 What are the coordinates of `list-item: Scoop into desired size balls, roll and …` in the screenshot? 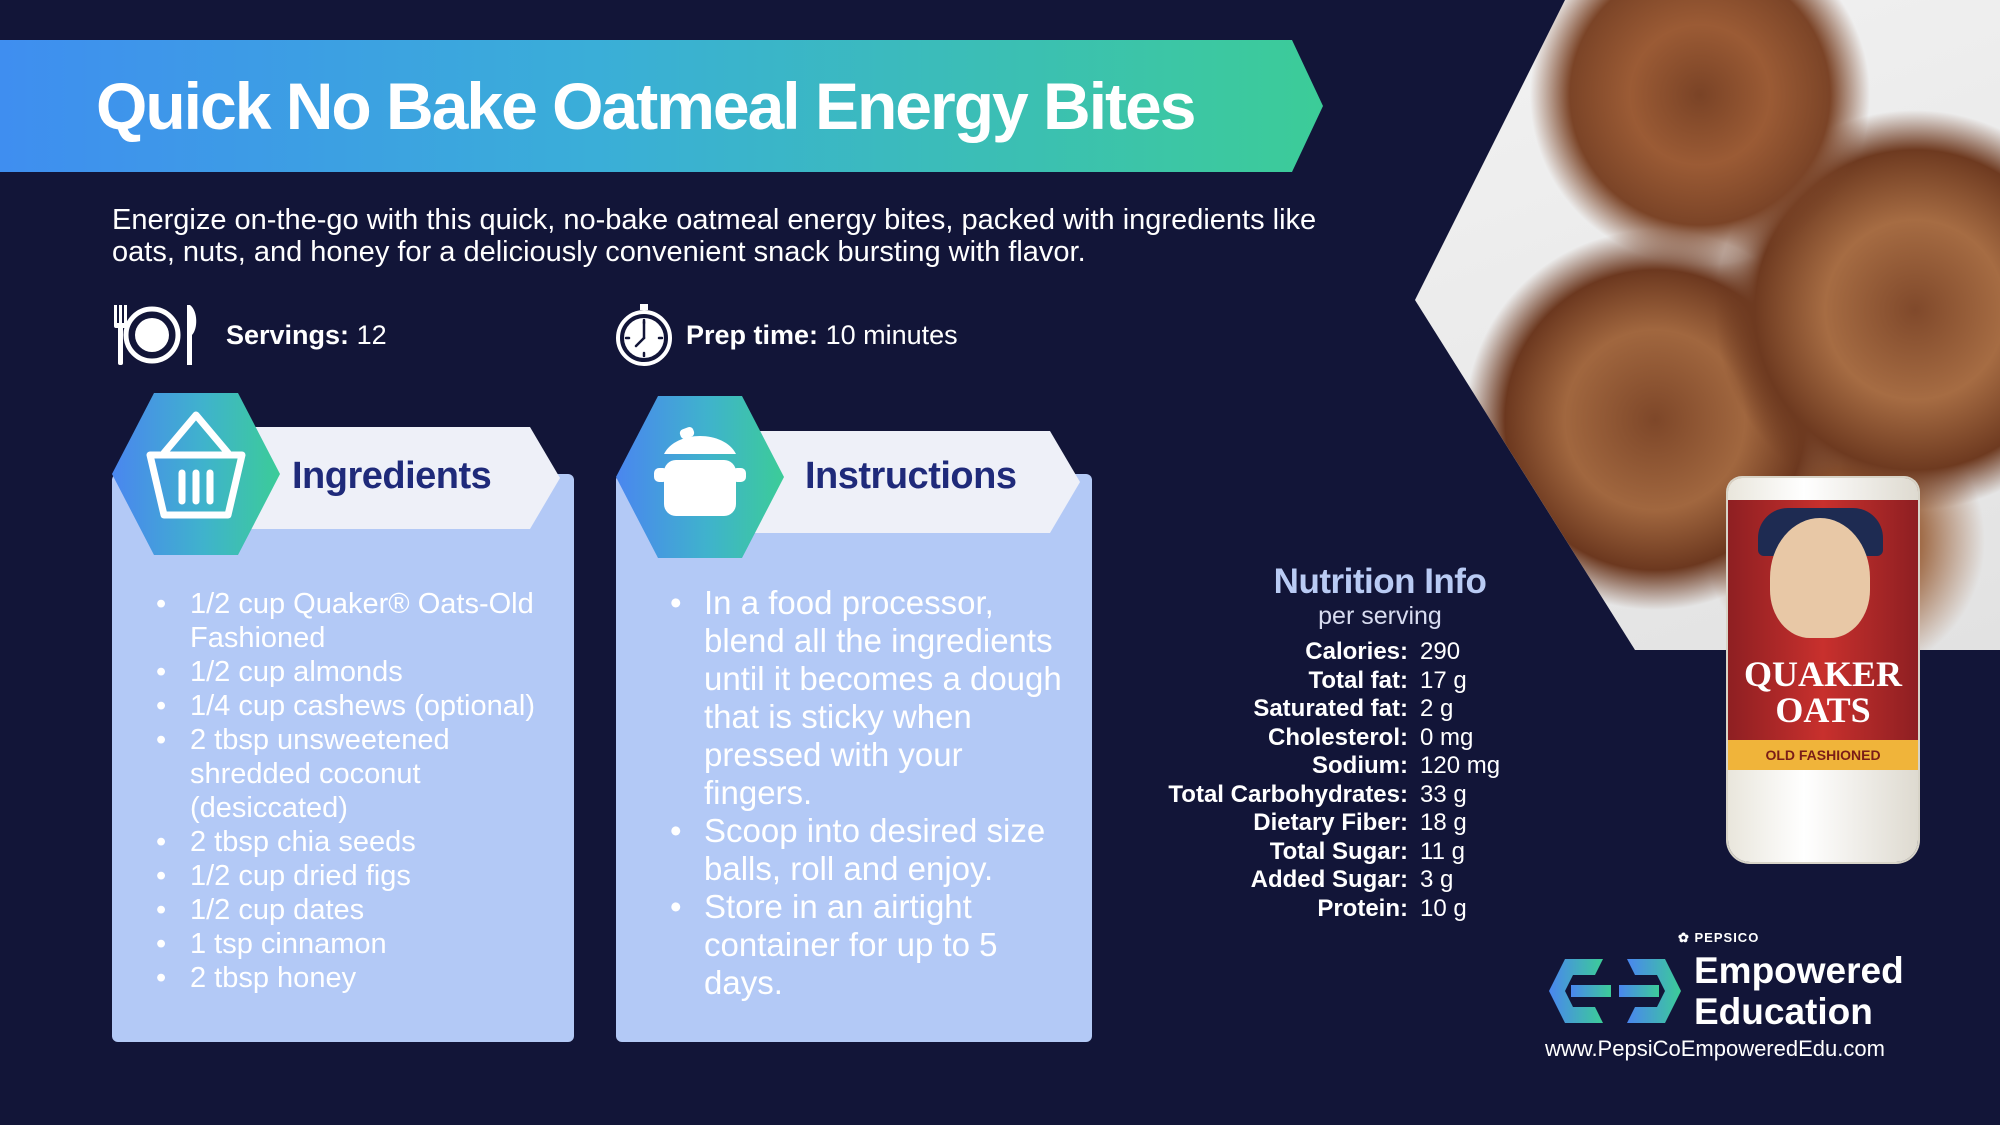 It's located at (870, 850).